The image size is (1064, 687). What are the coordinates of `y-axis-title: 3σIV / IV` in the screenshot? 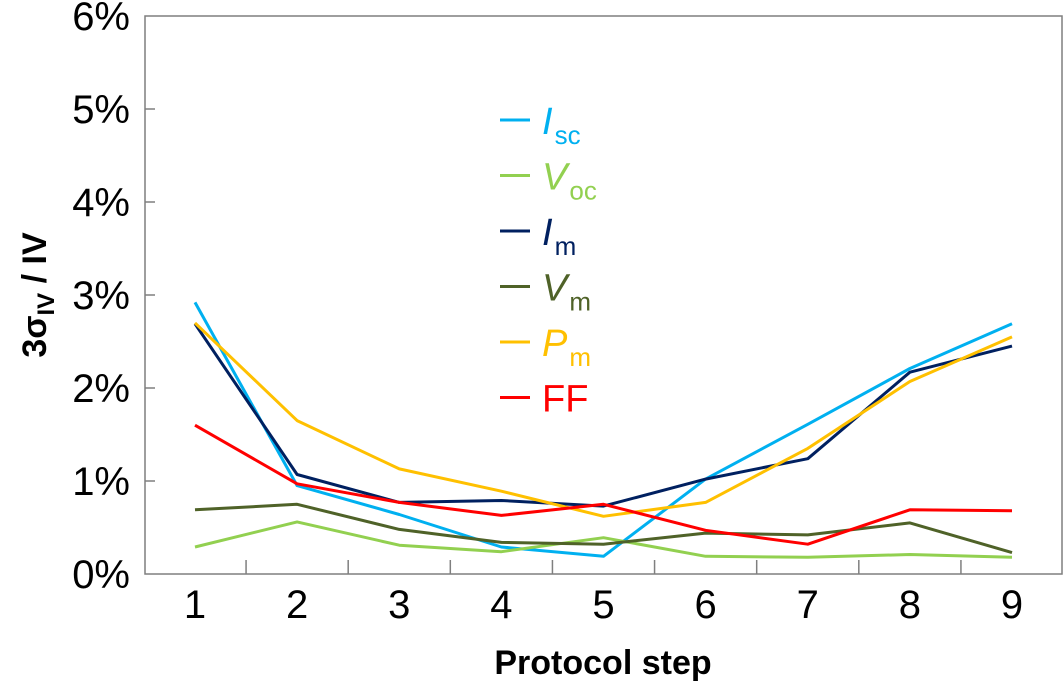 It's located at (38, 295).